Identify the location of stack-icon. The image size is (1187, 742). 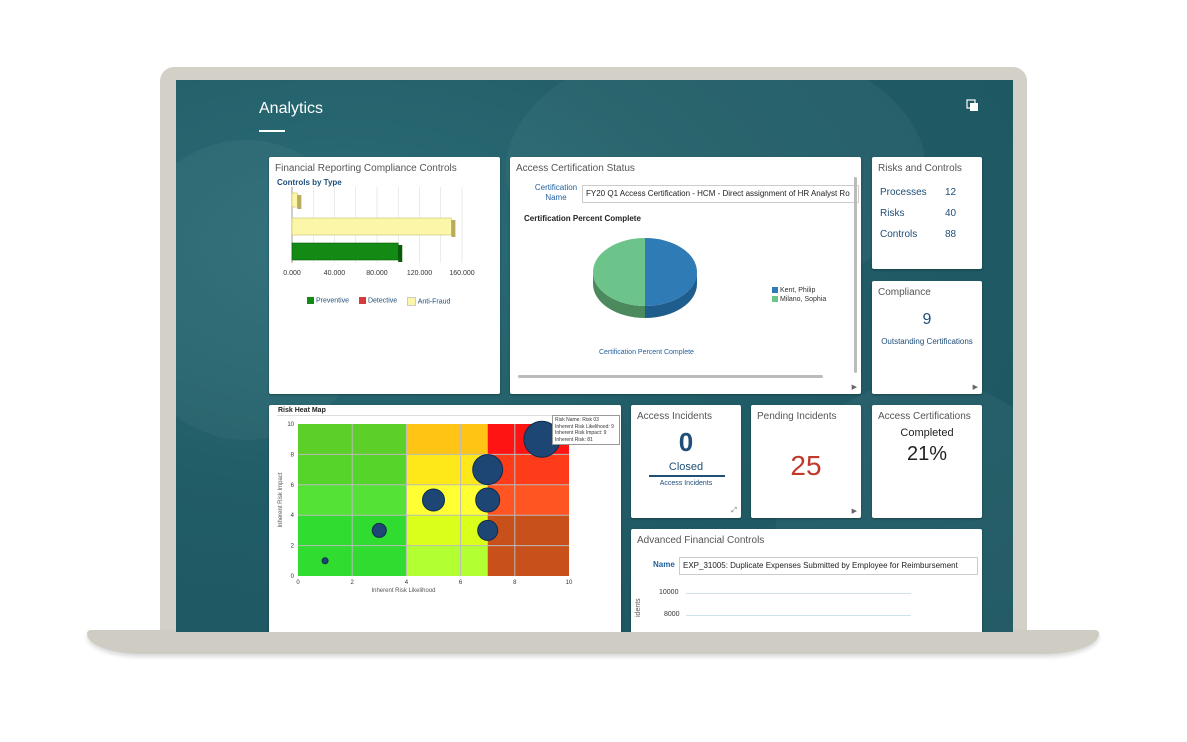
(973, 106).